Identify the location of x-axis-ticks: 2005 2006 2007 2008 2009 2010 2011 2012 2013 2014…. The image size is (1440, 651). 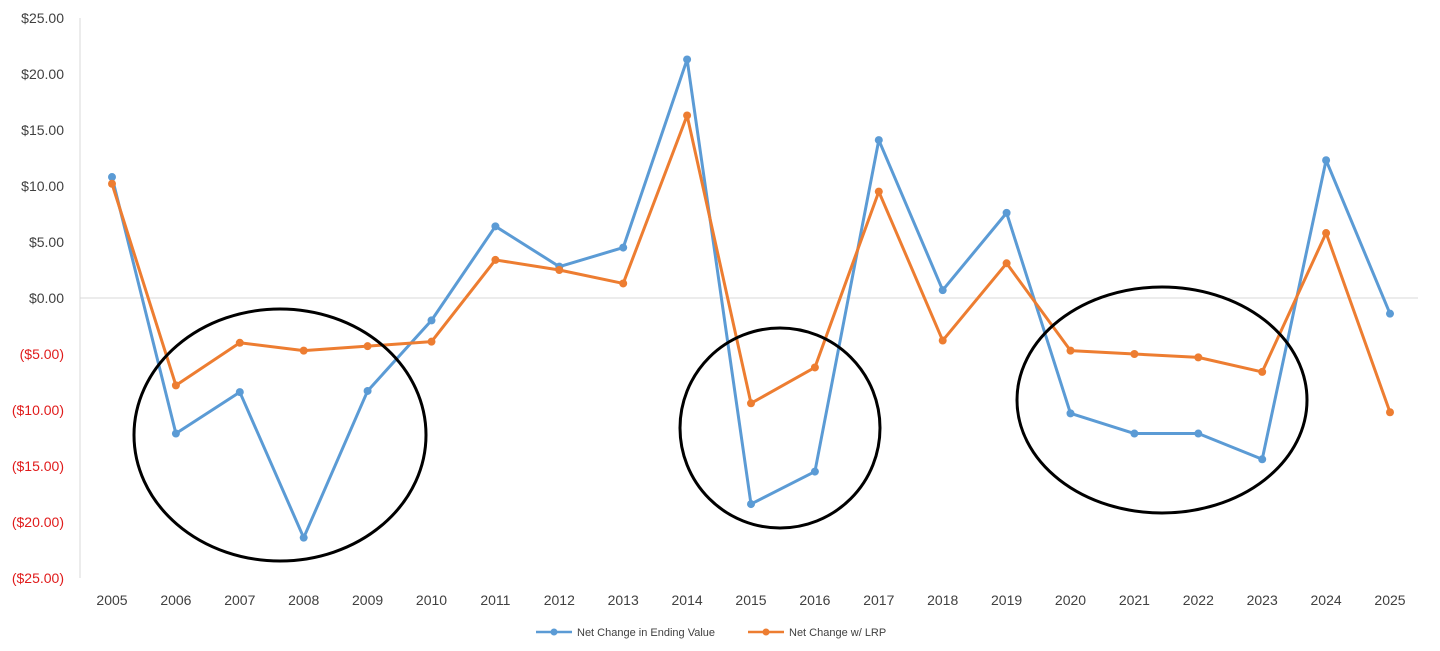
(750, 600).